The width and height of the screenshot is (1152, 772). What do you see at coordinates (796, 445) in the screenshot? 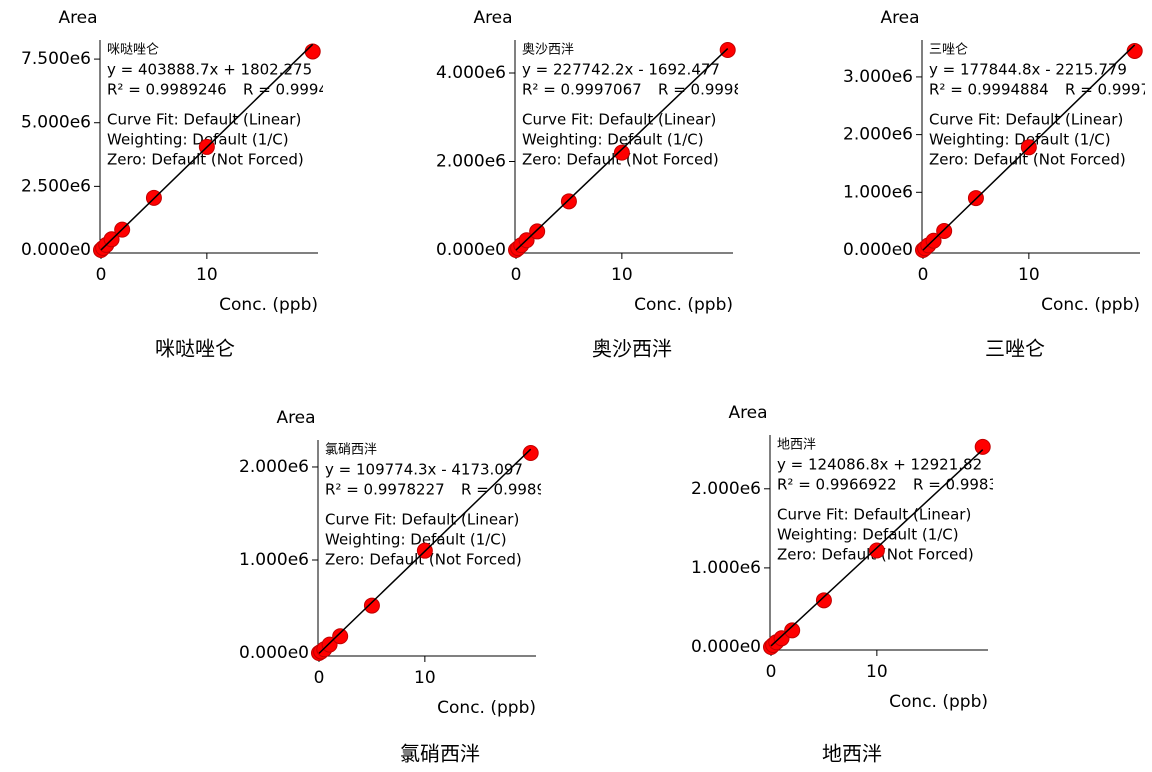
I see `annotation-line: 地西泮` at bounding box center [796, 445].